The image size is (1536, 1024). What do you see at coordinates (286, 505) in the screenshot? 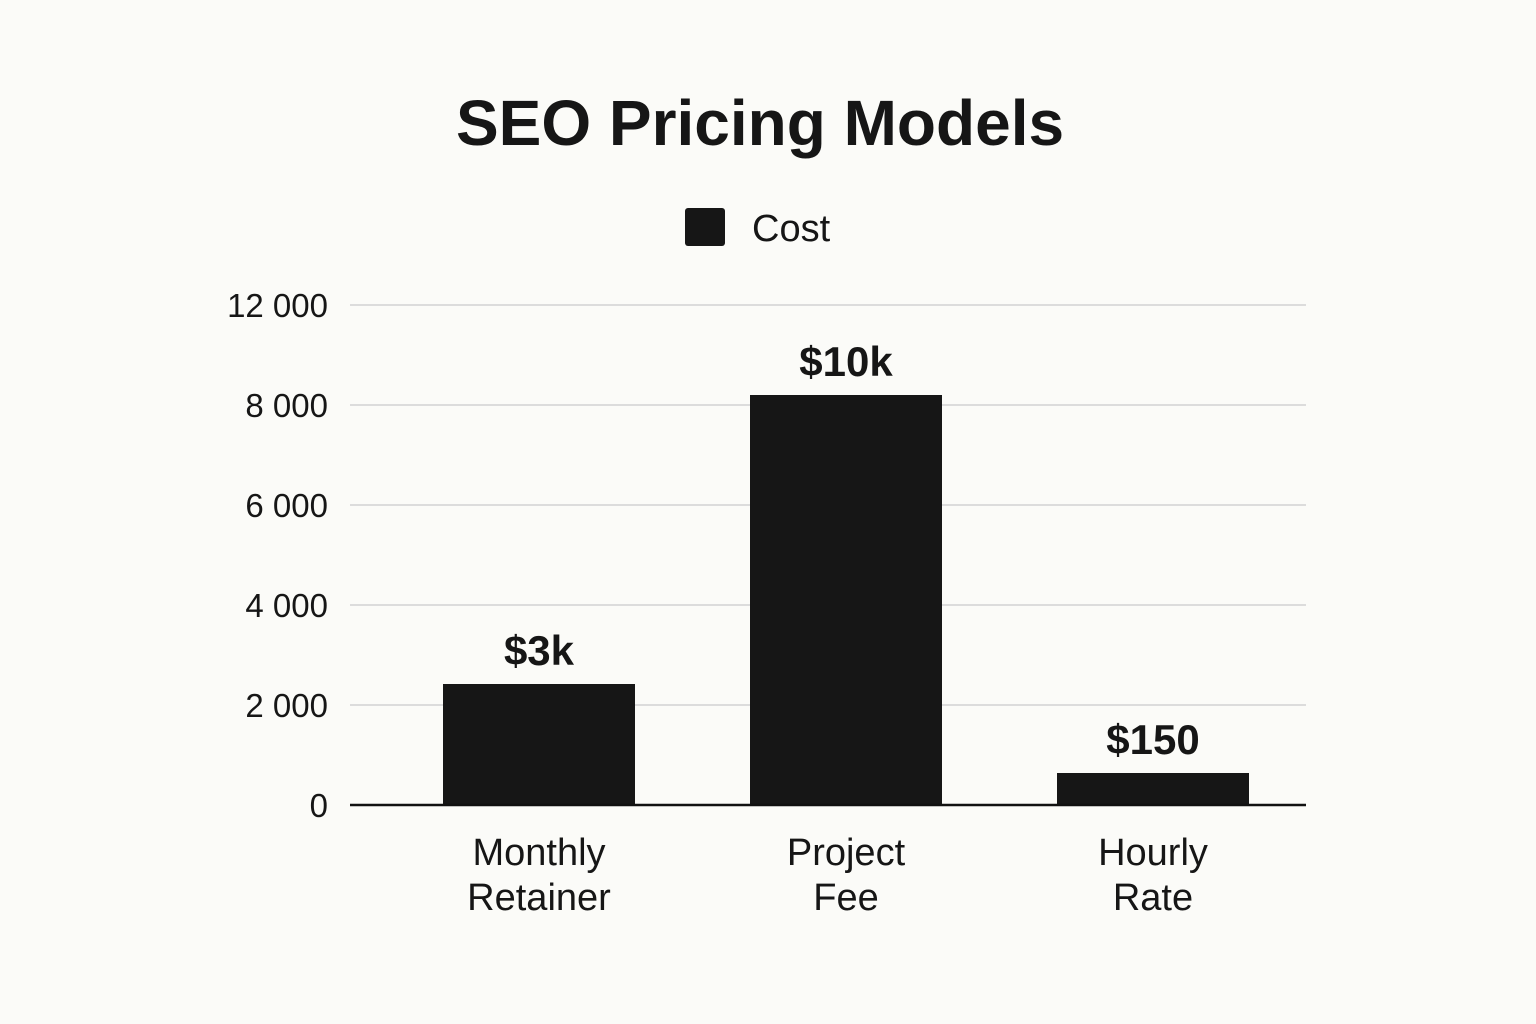
I see `y-tick-label: 6 000` at bounding box center [286, 505].